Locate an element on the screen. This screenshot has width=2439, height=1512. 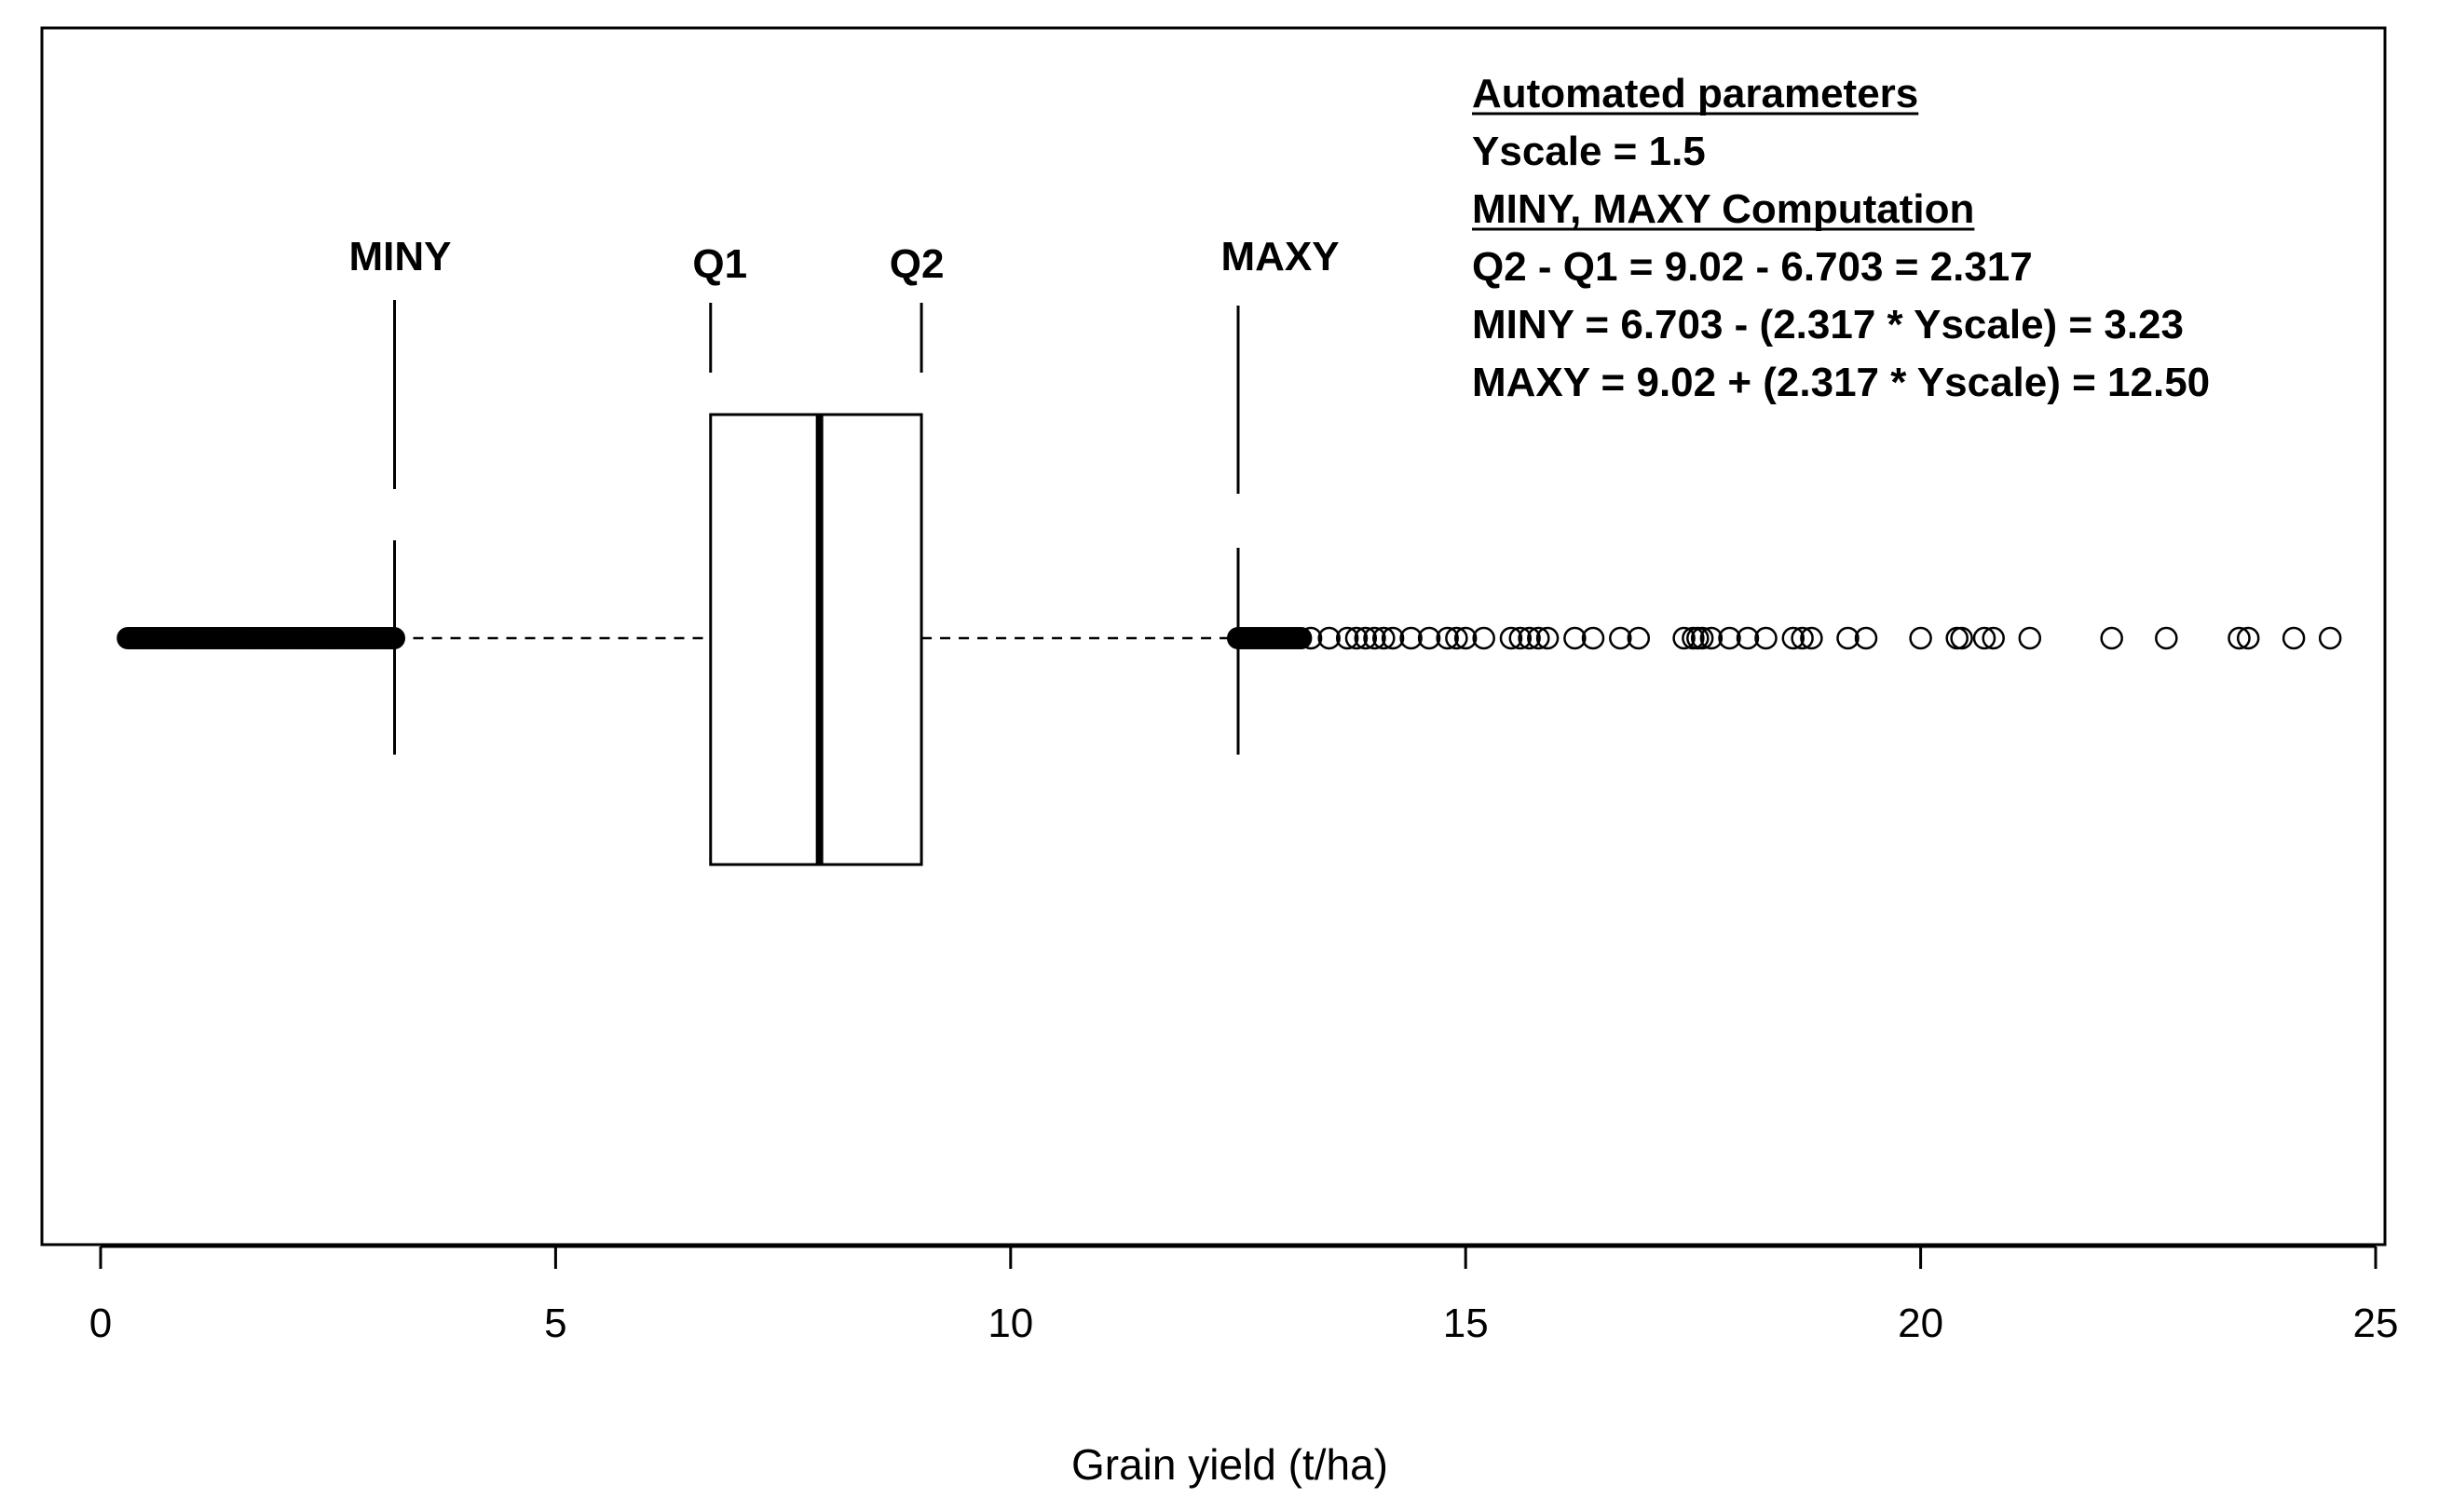
annotation-line: Q2 - Q1 = 9.02 - 6.703 = 2.317 is located at coordinates (1752, 267).